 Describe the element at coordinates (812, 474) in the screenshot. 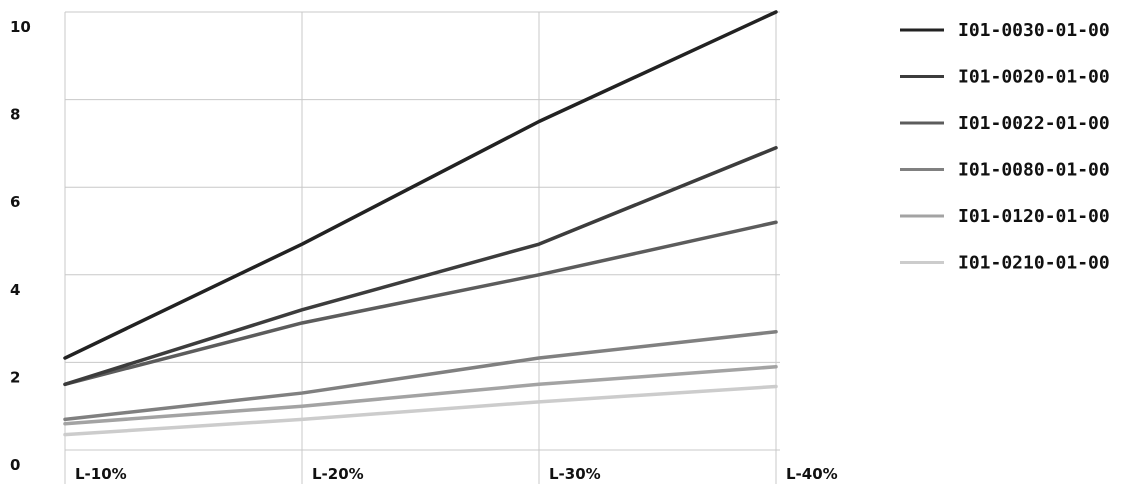

I see `x-tick-label: L-40%` at that location.